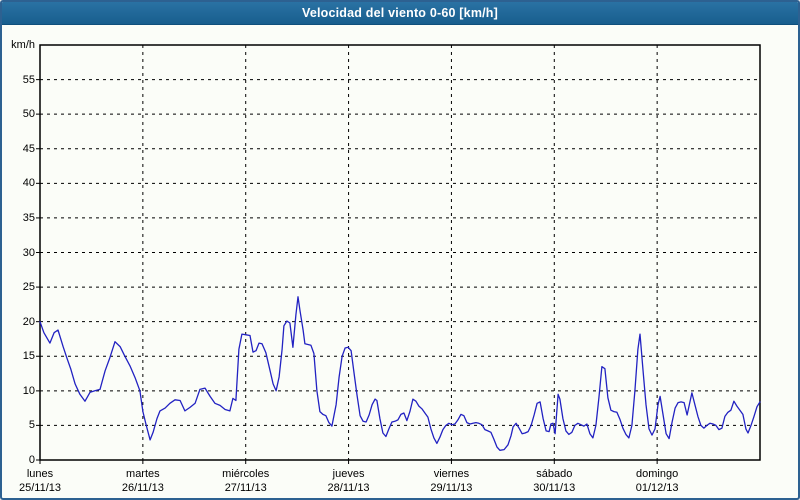 This screenshot has width=800, height=500. Describe the element at coordinates (657, 474) in the screenshot. I see `day-name: domingo` at that location.